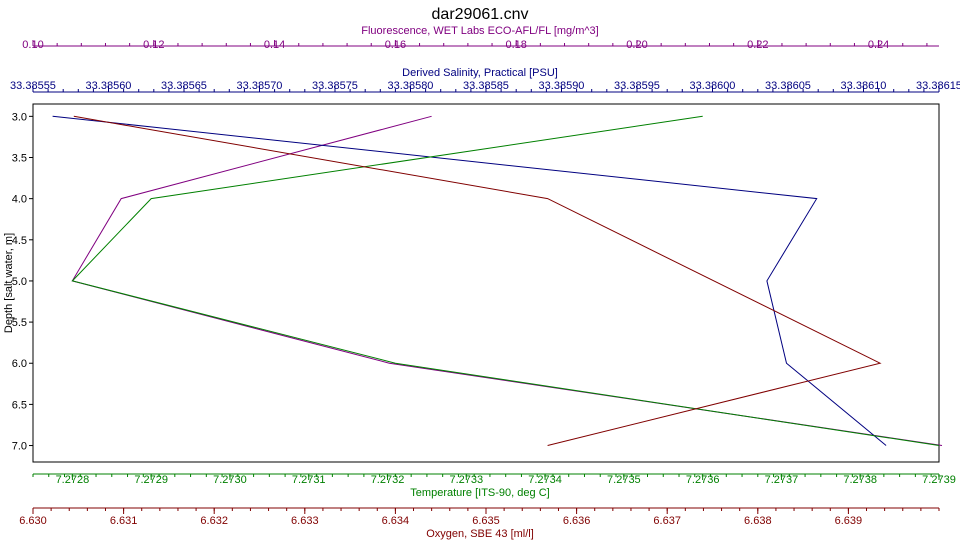 Image resolution: width=960 pixels, height=540 pixels. What do you see at coordinates (19, 158) in the screenshot?
I see `y-tick-label: 3.5` at bounding box center [19, 158].